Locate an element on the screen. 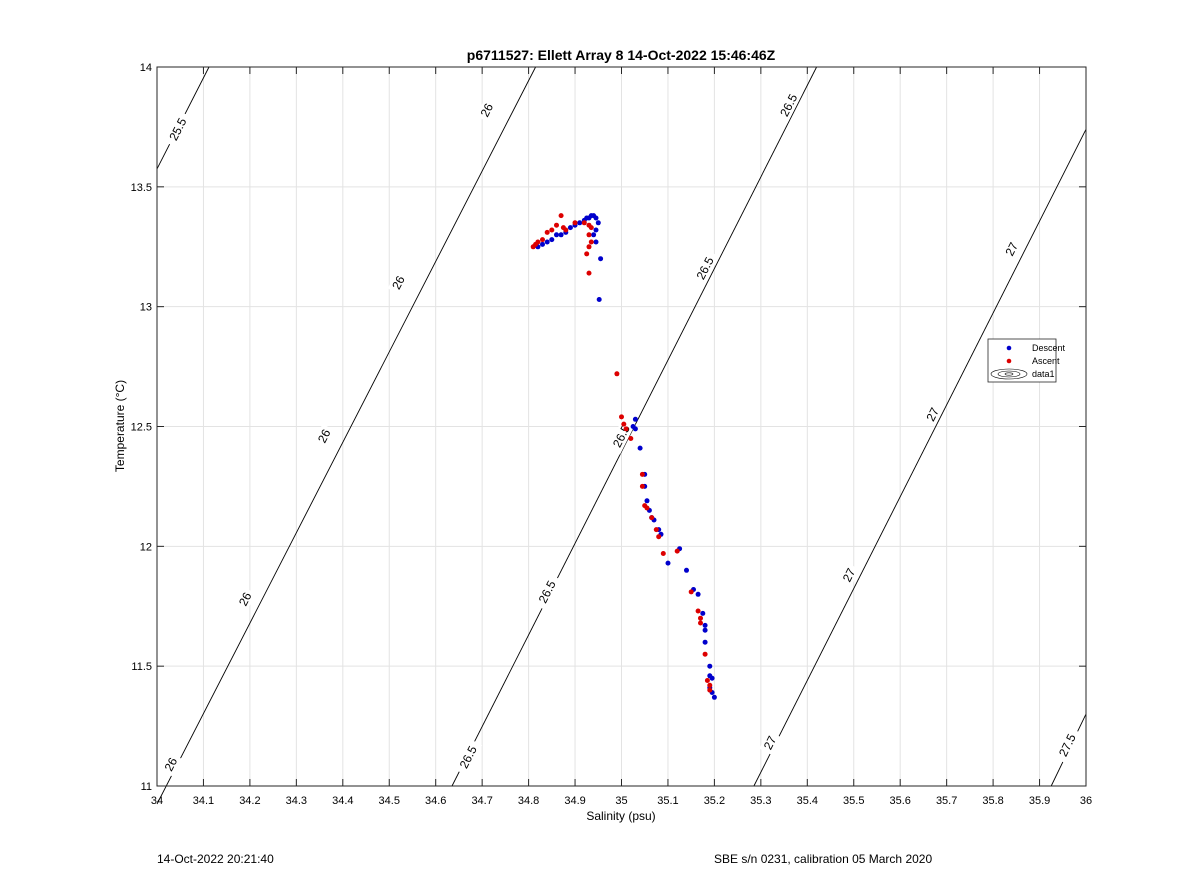 This screenshot has height=885, width=1200. legend-marker-data1 is located at coordinates (1009, 374).